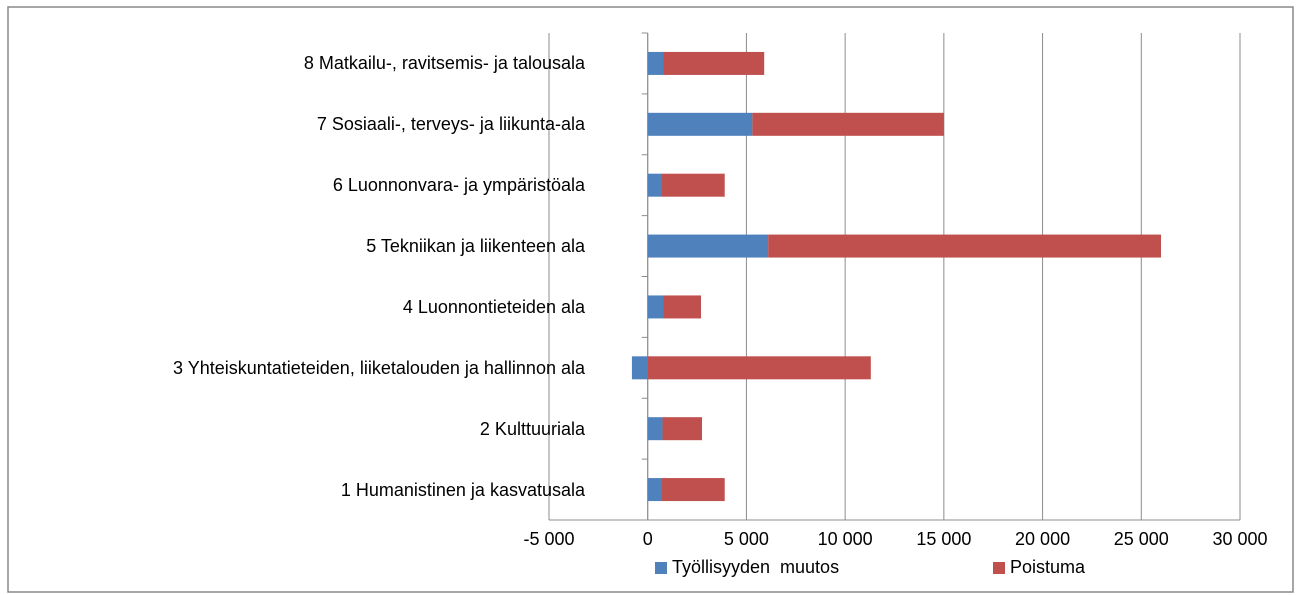  What do you see at coordinates (458, 185) in the screenshot?
I see `y-tick-label: 6 Luonnonvara- ja ympäristöala` at bounding box center [458, 185].